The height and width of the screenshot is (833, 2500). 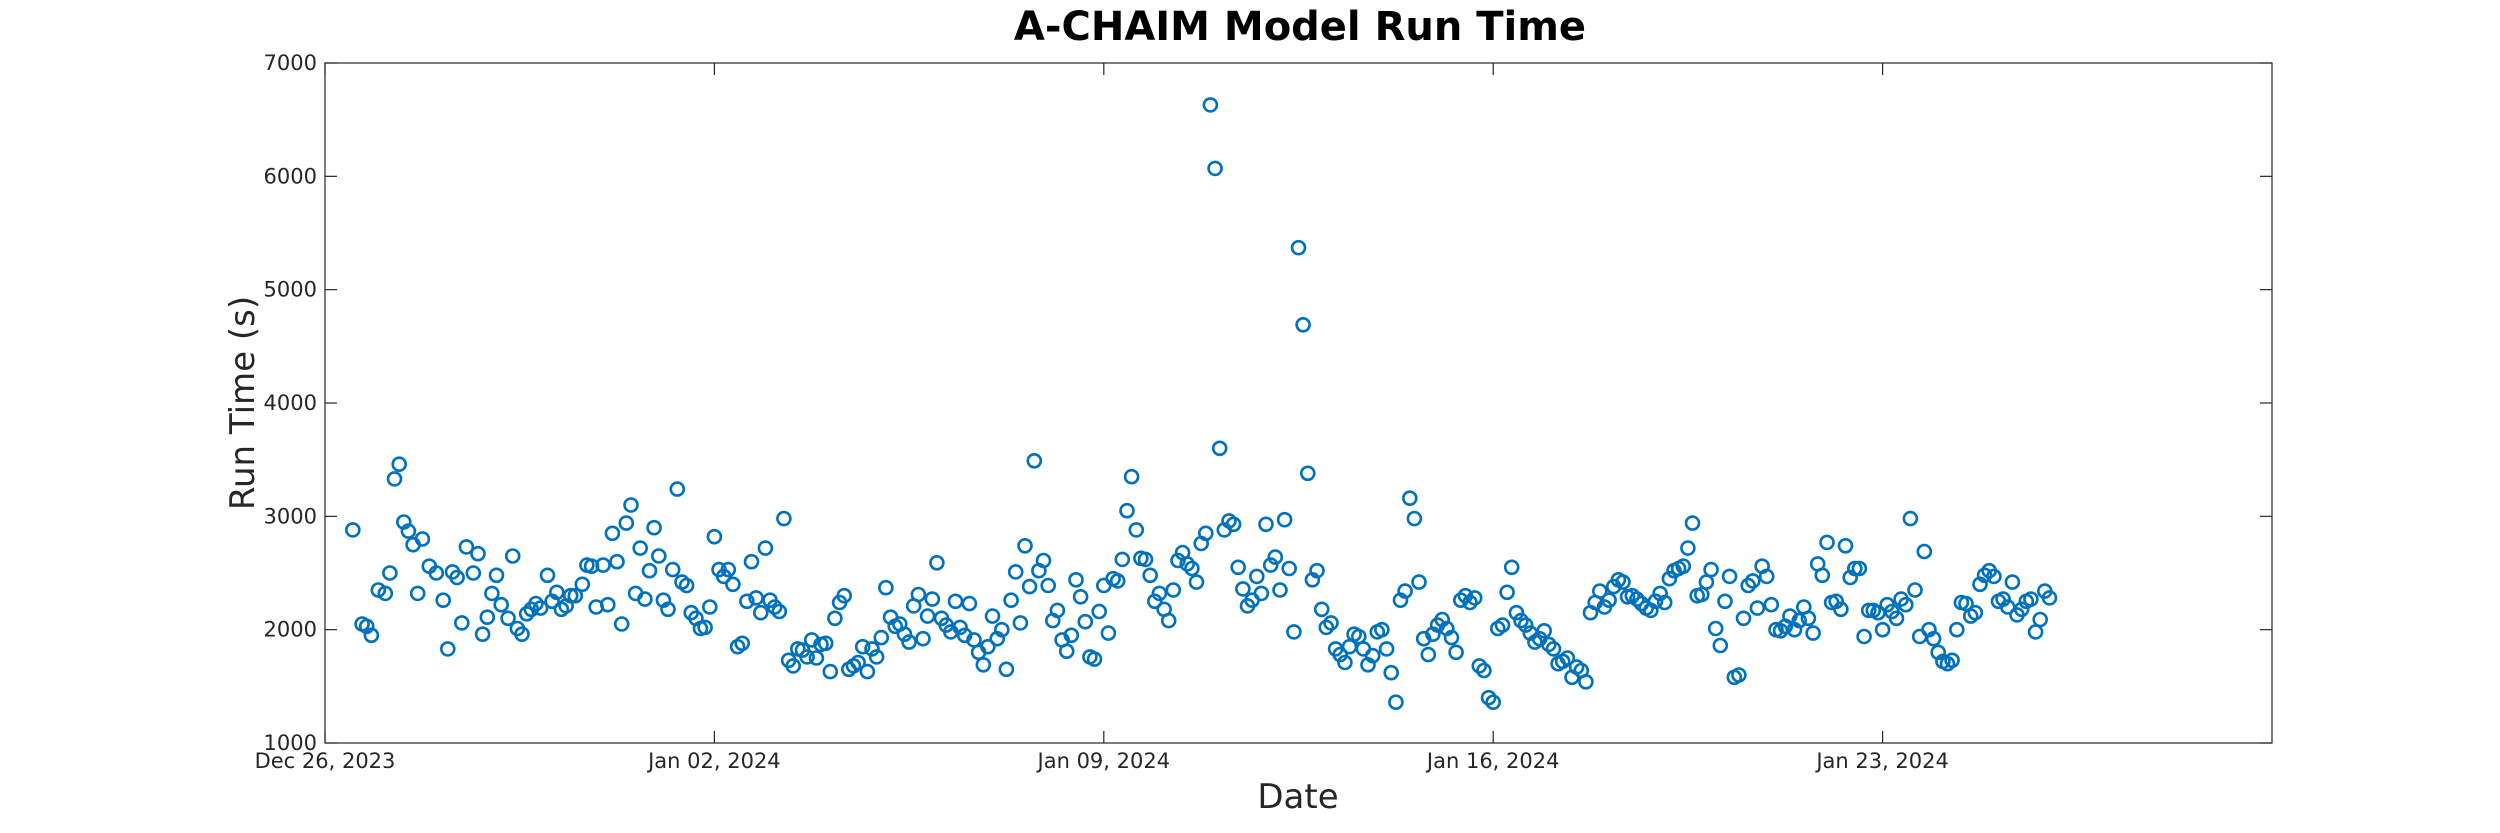 What do you see at coordinates (1300, 27) in the screenshot?
I see `chart-title: A-CHAIM Model Run Time` at bounding box center [1300, 27].